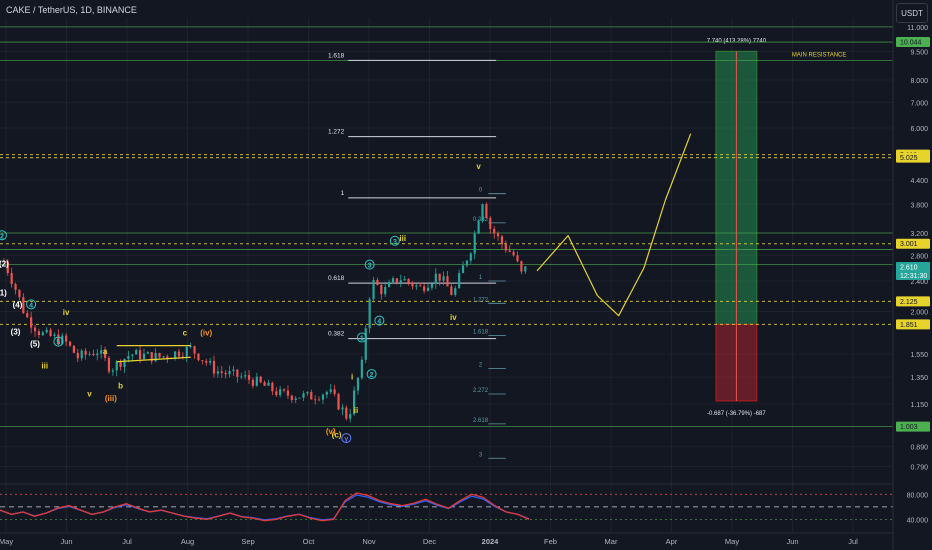 The image size is (932, 550). Describe the element at coordinates (550, 541) in the screenshot. I see `time-tick: Feb` at that location.